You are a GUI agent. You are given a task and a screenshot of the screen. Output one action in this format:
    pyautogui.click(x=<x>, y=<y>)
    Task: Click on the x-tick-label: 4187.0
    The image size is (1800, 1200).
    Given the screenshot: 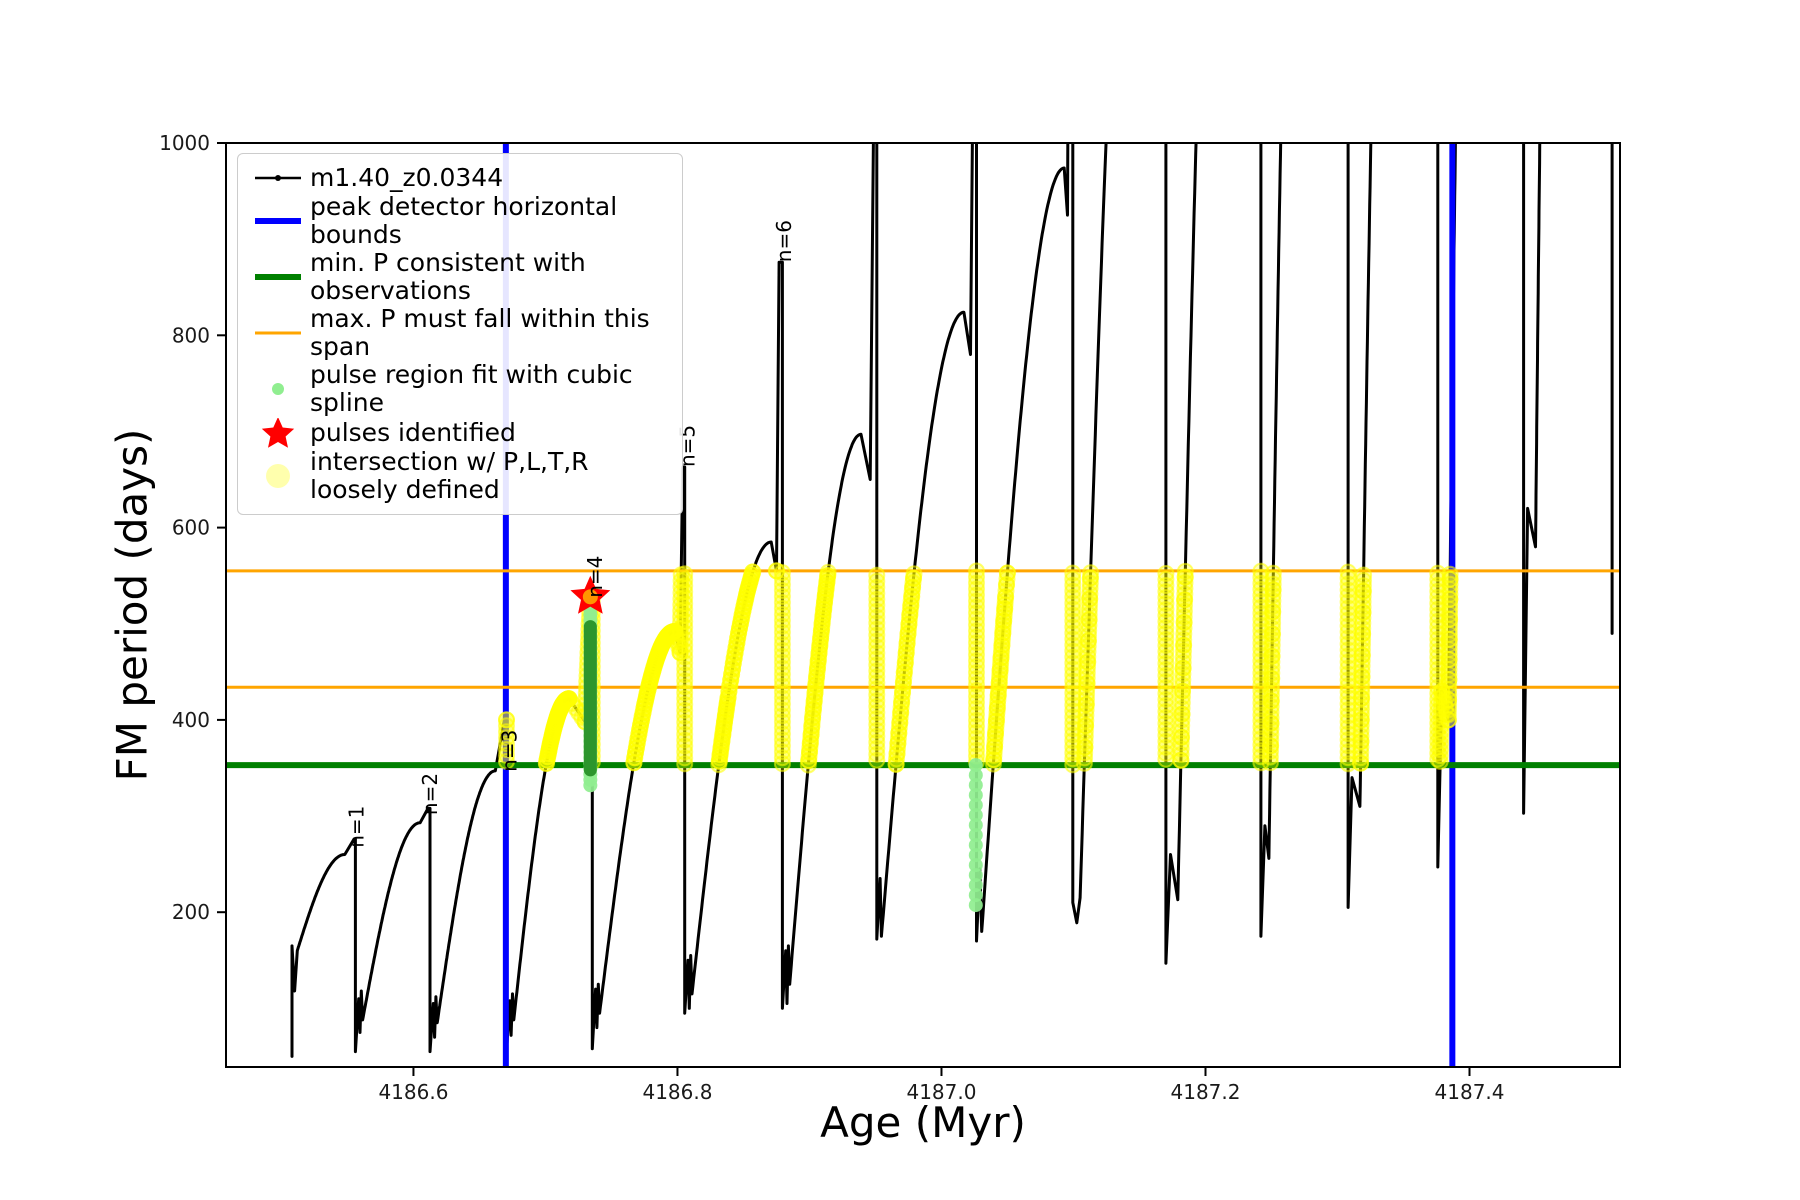 What is the action you would take?
    pyautogui.click(x=941, y=1092)
    